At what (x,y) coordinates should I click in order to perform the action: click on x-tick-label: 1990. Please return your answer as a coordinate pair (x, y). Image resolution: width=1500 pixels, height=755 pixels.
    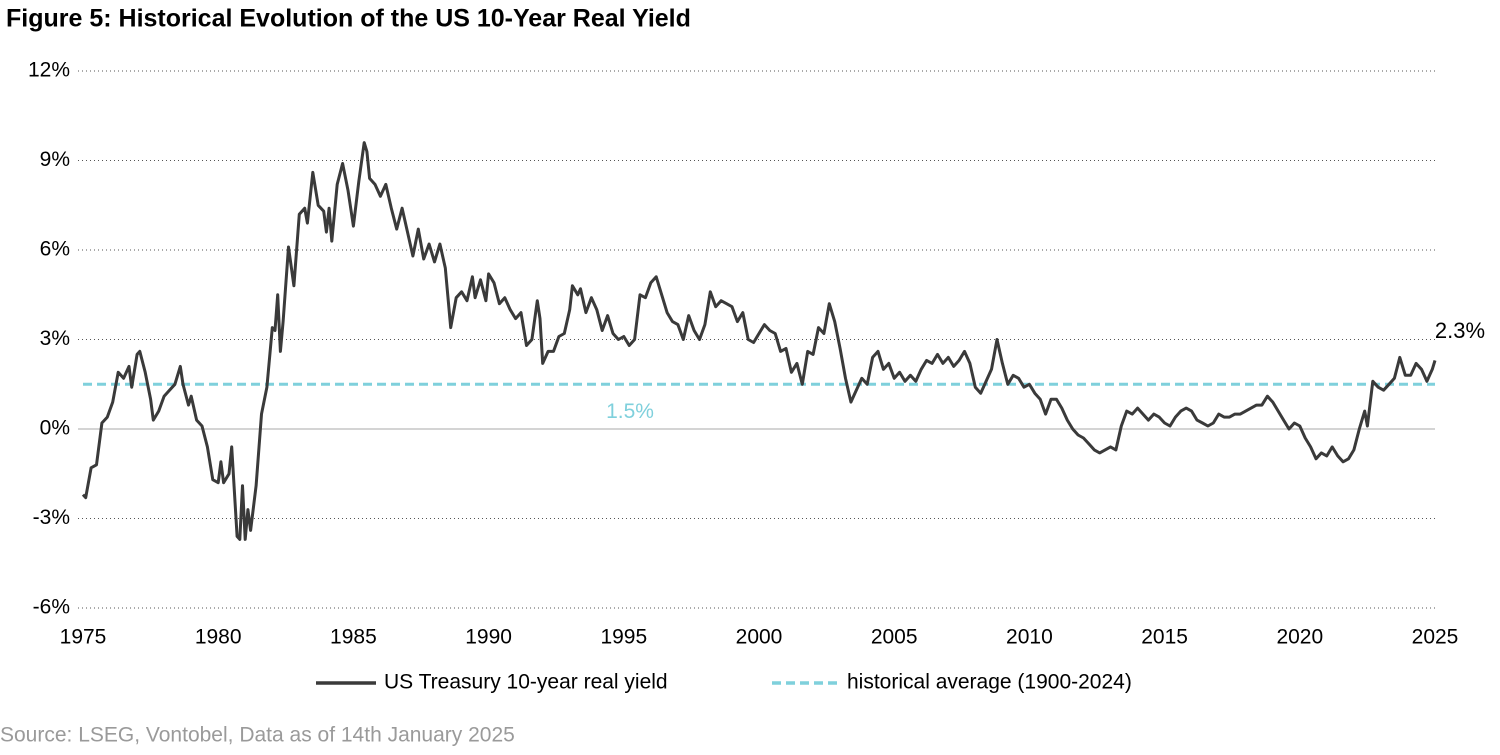
    Looking at the image, I should click on (488, 637).